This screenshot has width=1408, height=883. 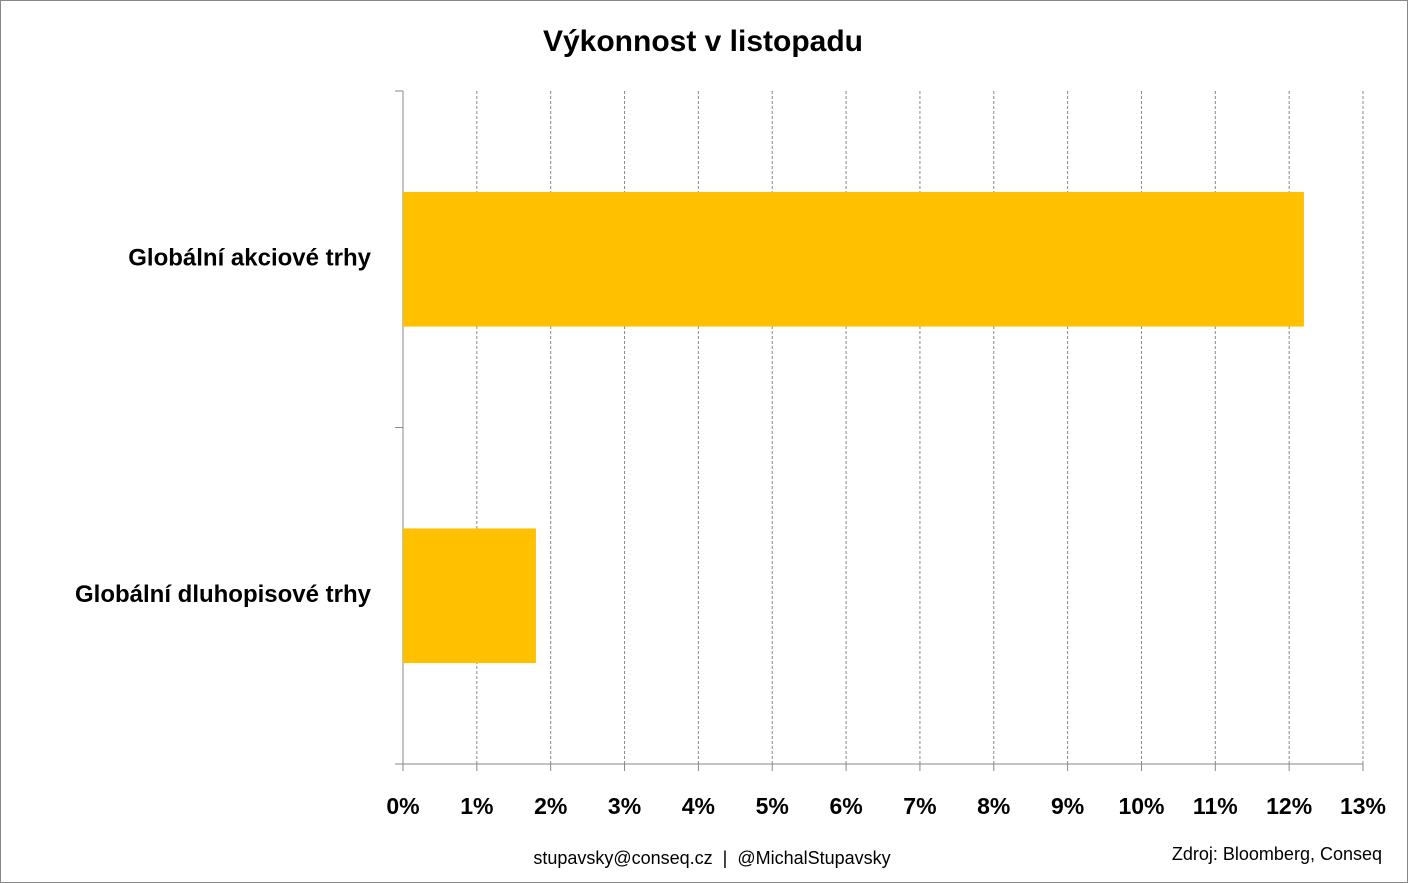 I want to click on x-tick-label: 0%, so click(x=402, y=806).